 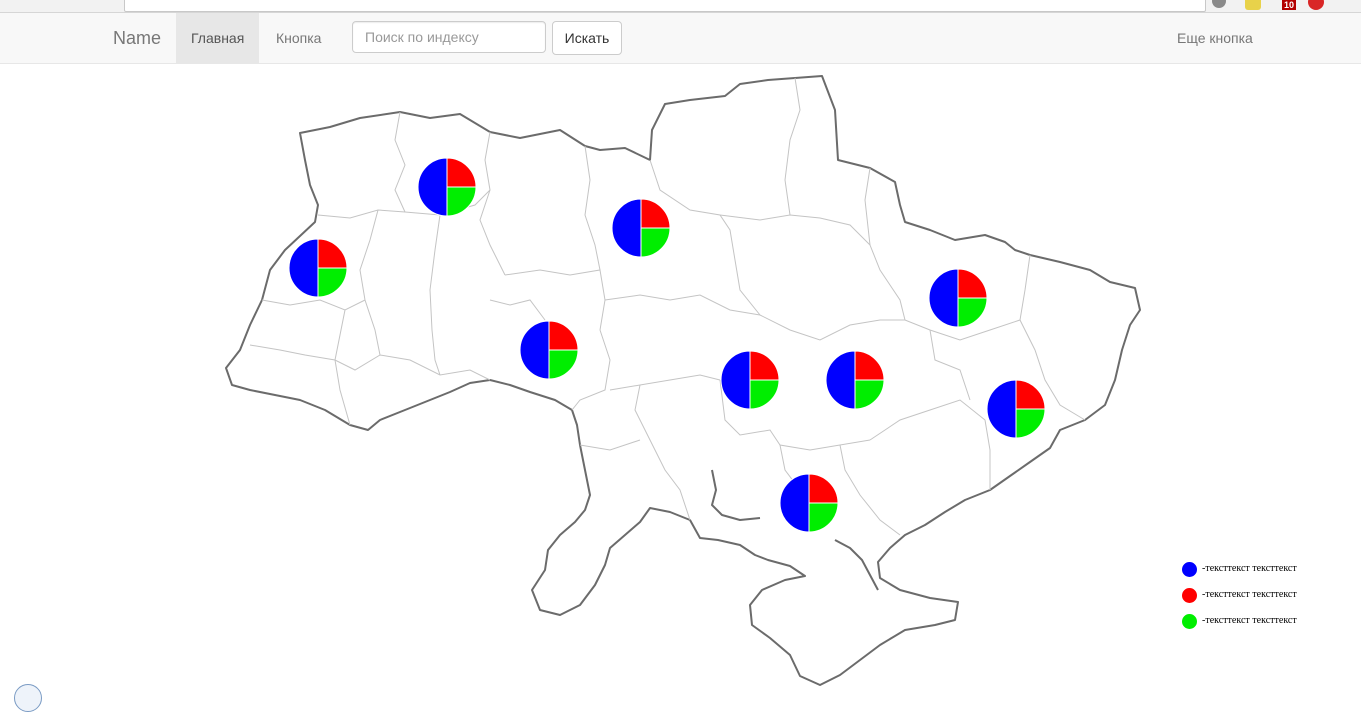 I want to click on nav-item-more-button: Еще кнопка, so click(x=1215, y=38).